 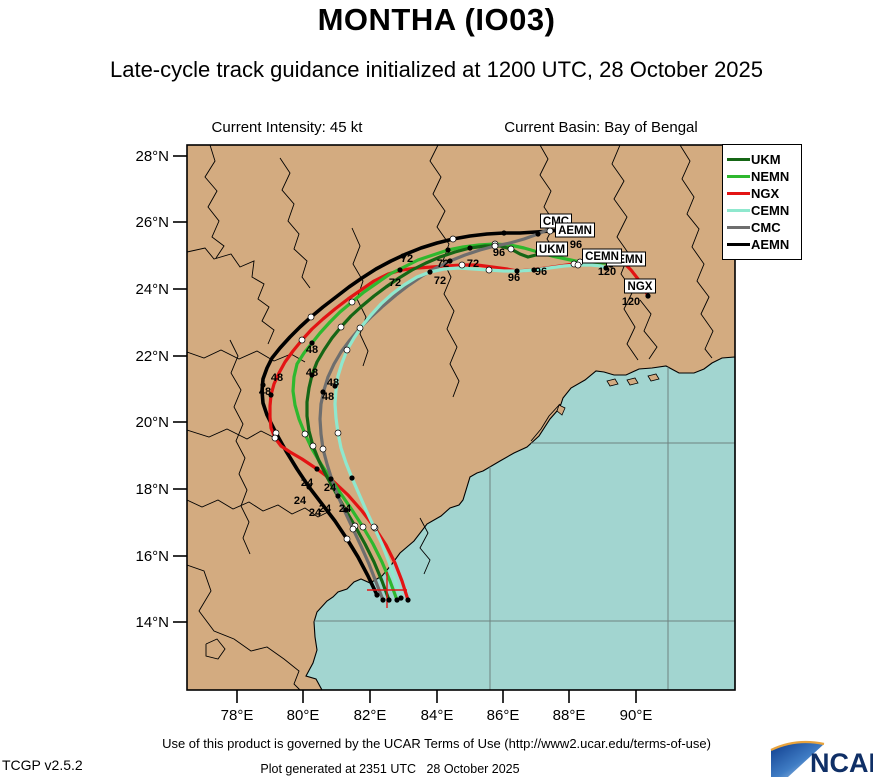 What do you see at coordinates (569, 715) in the screenshot?
I see `lon-tick-label: 88°E` at bounding box center [569, 715].